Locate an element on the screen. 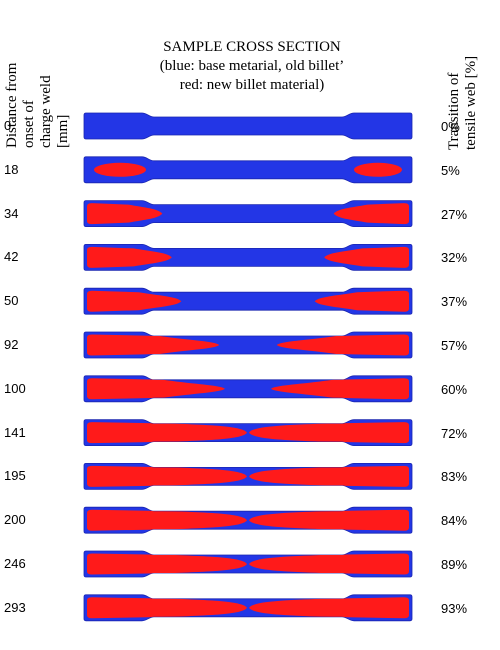  transition-label: 5% is located at coordinates (450, 170).